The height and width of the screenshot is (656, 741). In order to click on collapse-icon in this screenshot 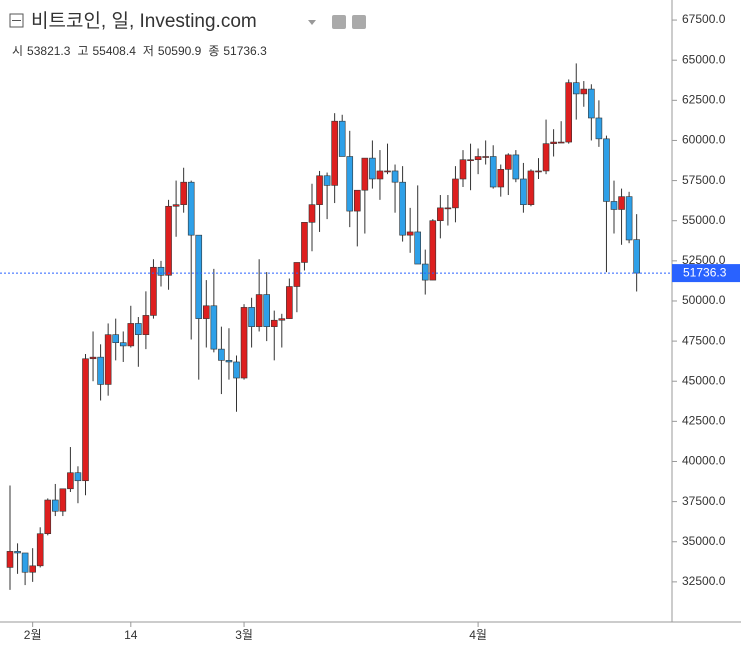, I will do `click(16, 20)`.